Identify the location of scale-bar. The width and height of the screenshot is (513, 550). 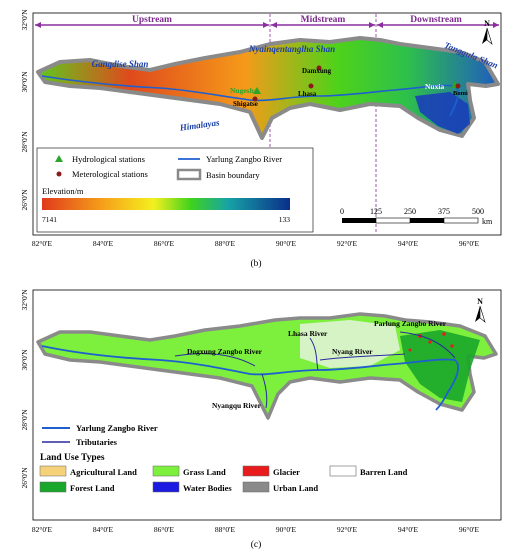
(410, 220).